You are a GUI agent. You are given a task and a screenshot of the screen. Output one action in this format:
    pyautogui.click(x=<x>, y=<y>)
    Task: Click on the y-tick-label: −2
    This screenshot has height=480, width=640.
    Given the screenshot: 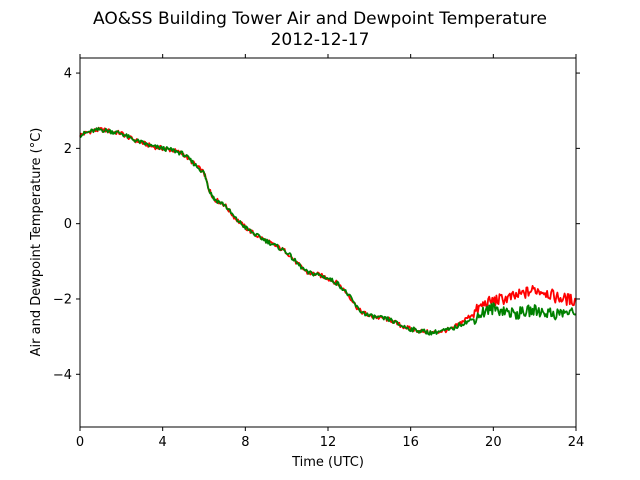 What is the action you would take?
    pyautogui.click(x=62, y=299)
    